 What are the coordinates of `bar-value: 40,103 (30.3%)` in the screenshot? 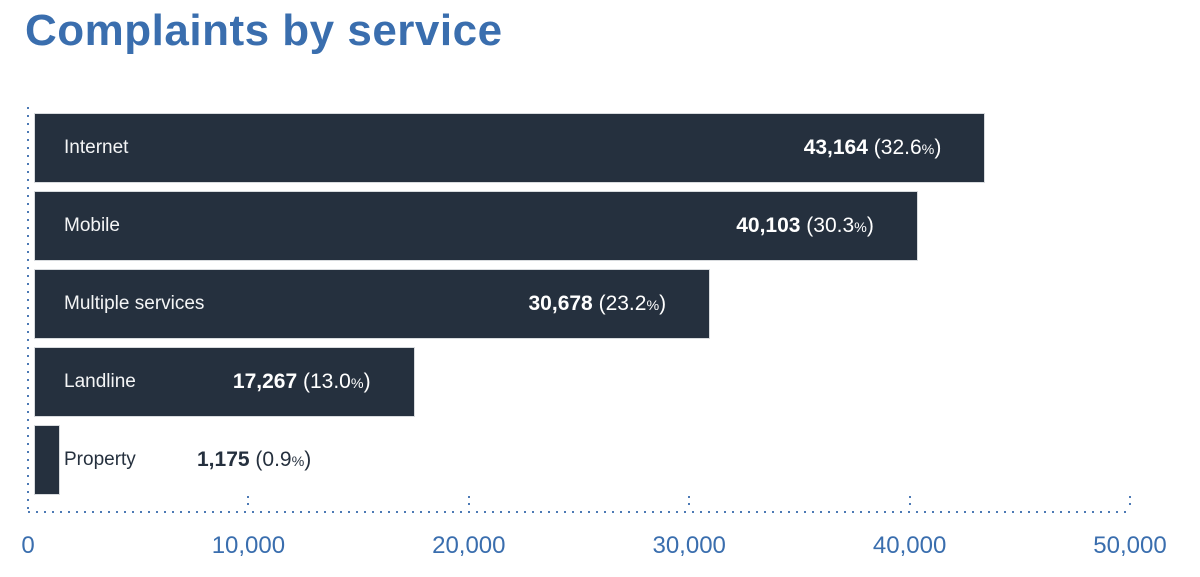 It's located at (805, 225).